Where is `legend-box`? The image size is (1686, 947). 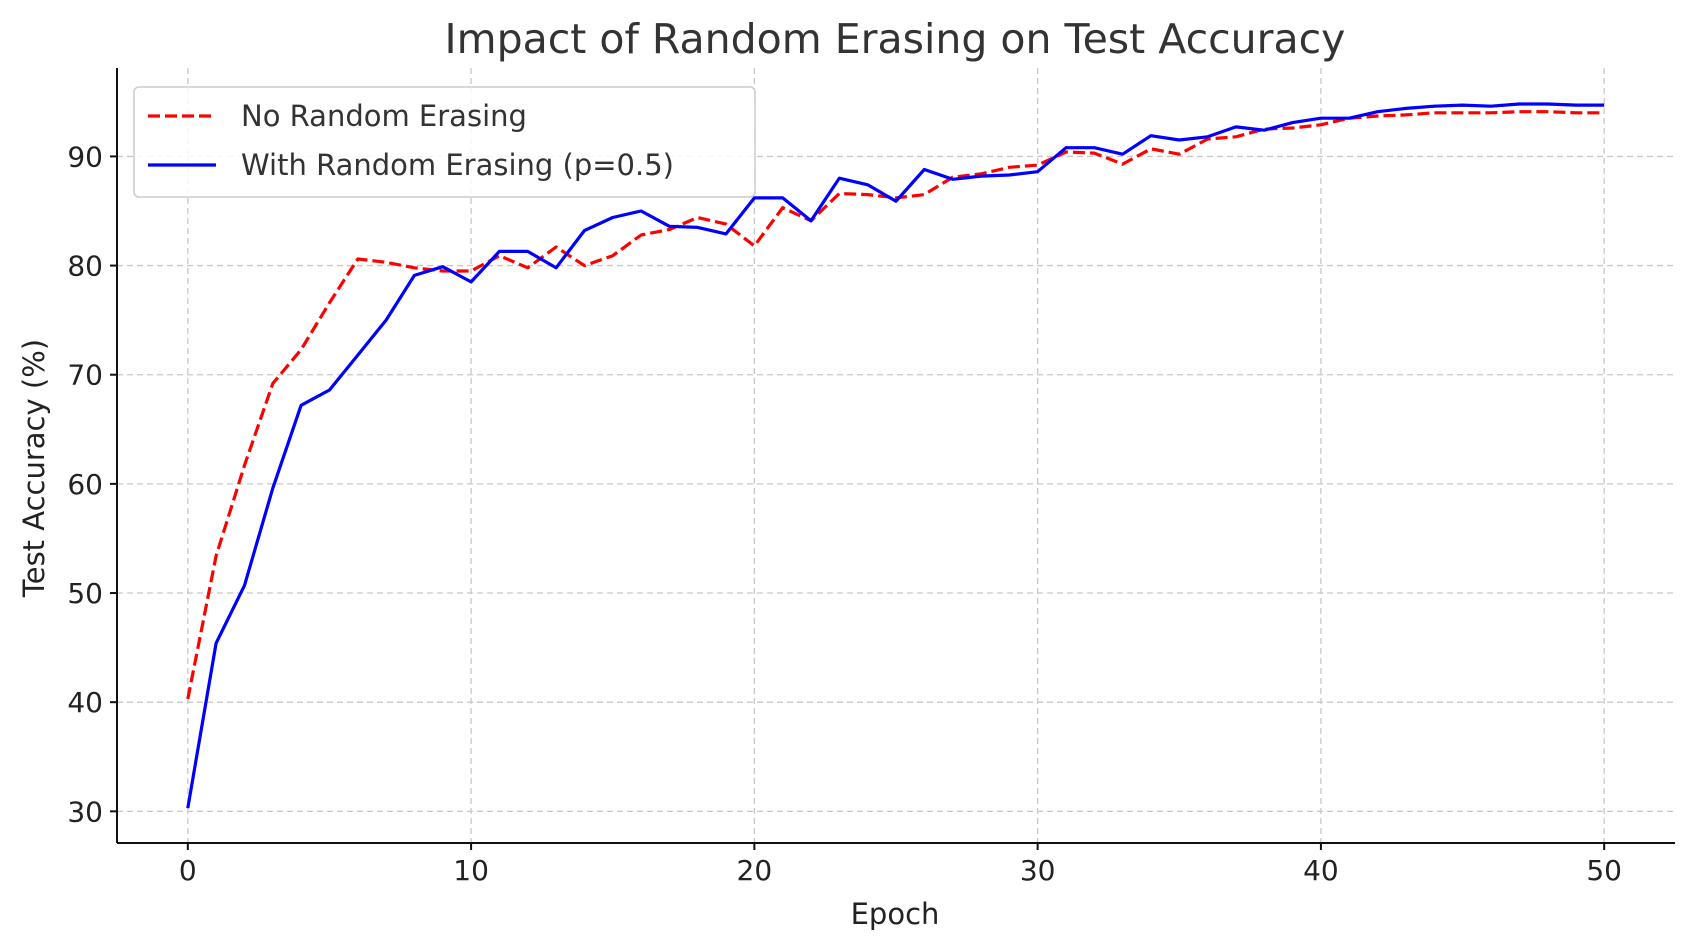 legend-box is located at coordinates (444, 142).